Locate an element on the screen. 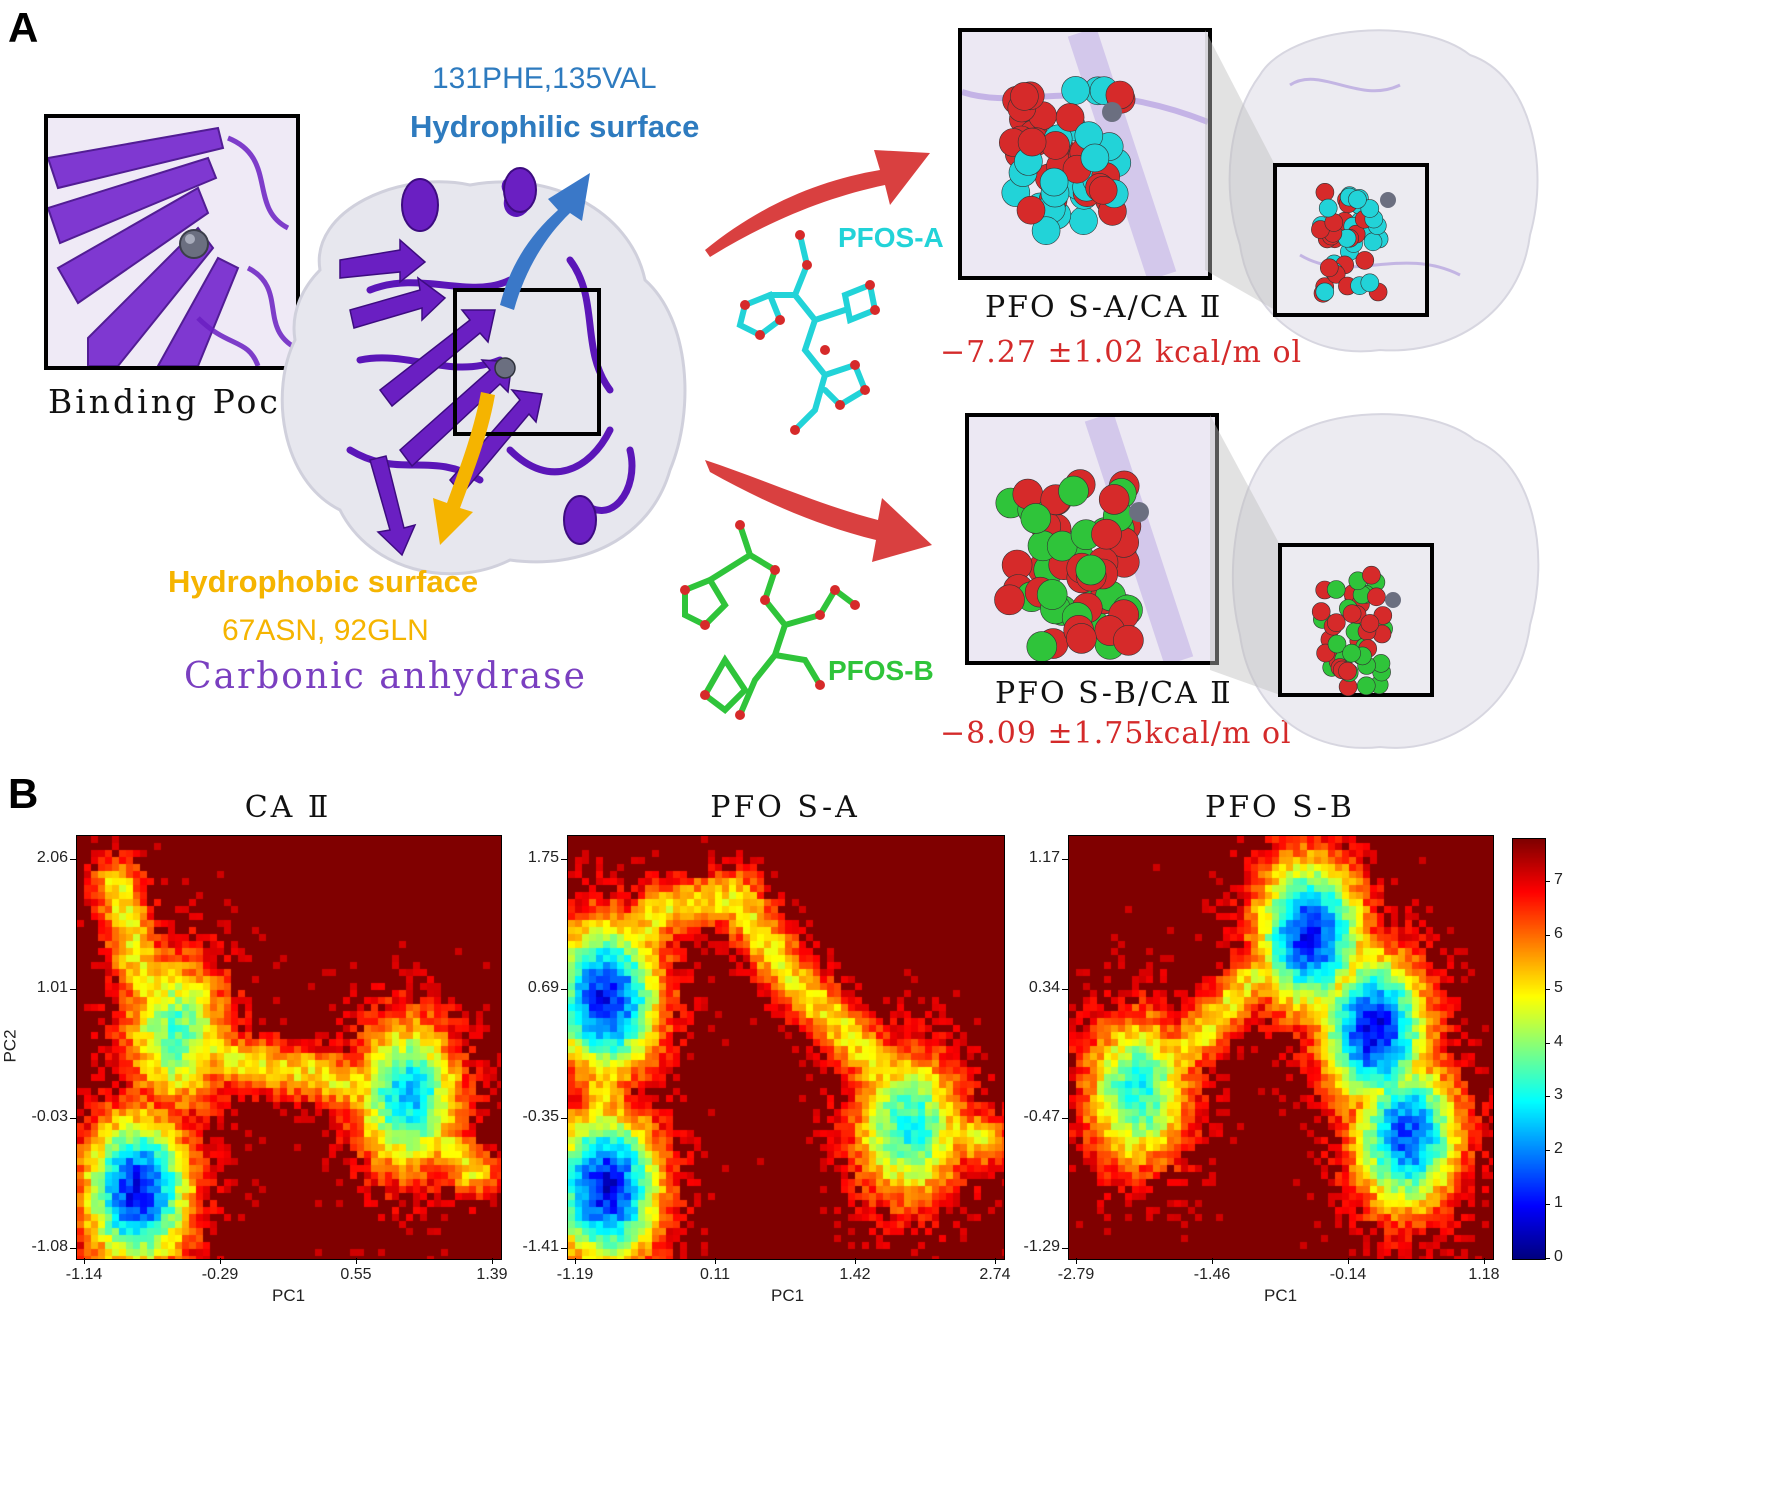  colorbar-tick-label: 0 is located at coordinates (1558, 1256).